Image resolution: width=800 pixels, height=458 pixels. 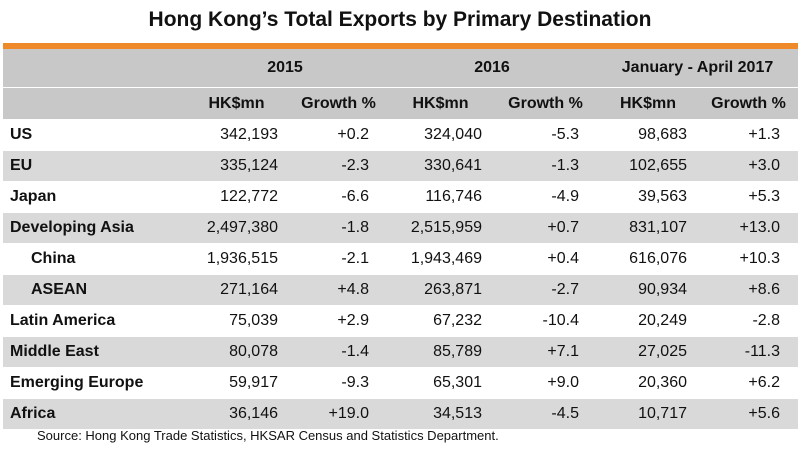 I want to click on growth-cell: -1.3, so click(x=545, y=166).